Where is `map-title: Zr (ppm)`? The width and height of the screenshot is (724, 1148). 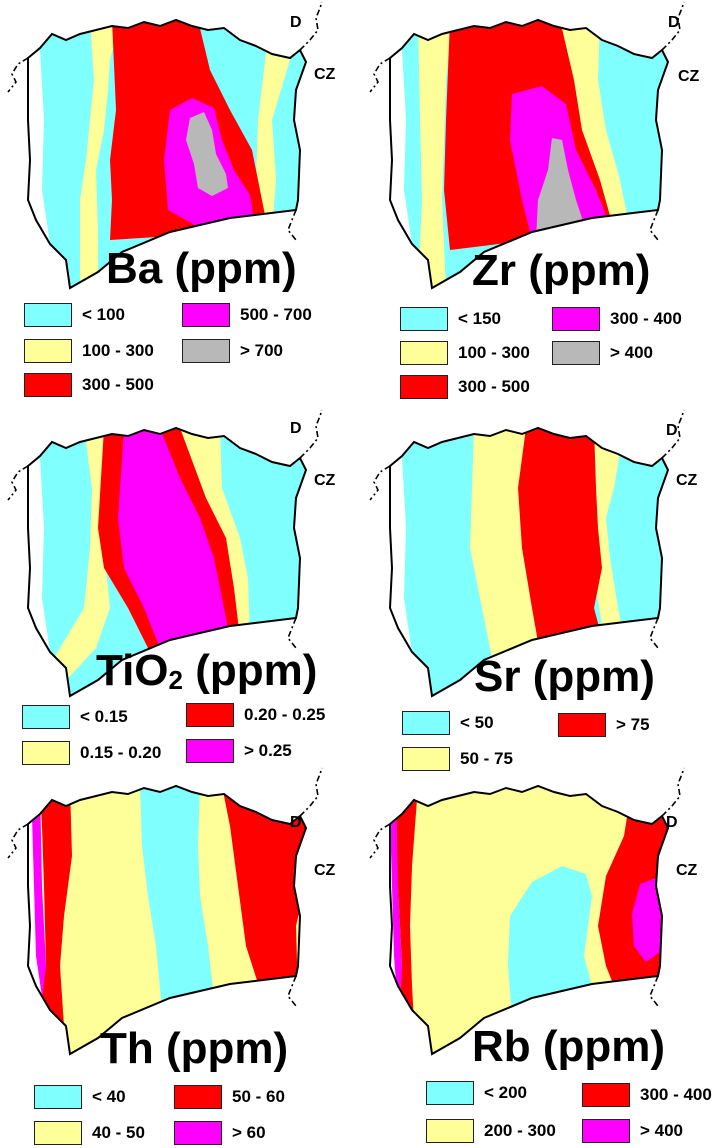
map-title: Zr (ppm) is located at coordinates (561, 270).